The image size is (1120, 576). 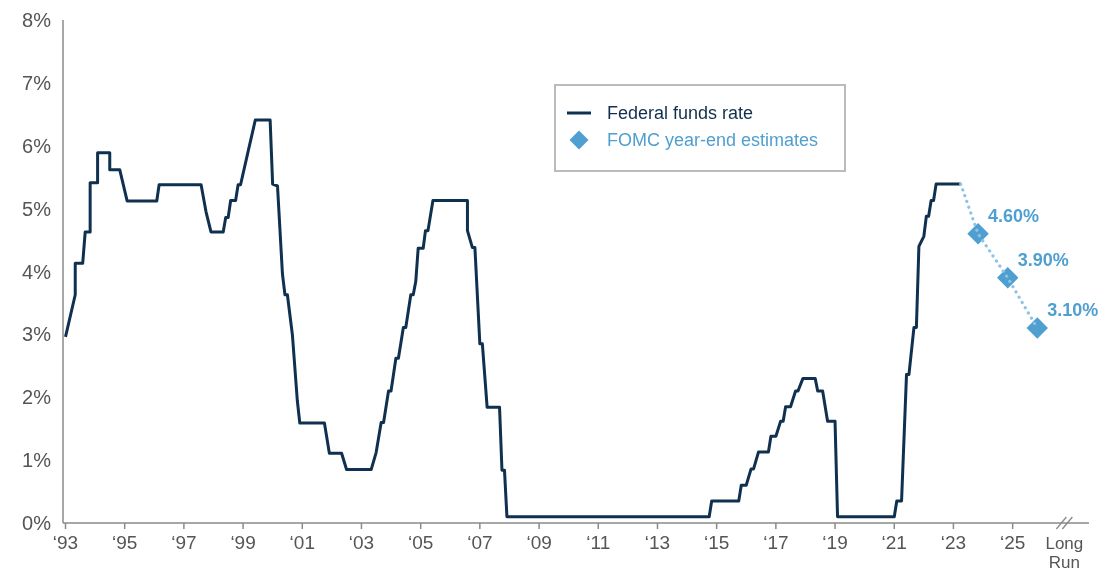 I want to click on y-tick-label: 3%, so click(x=37, y=334).